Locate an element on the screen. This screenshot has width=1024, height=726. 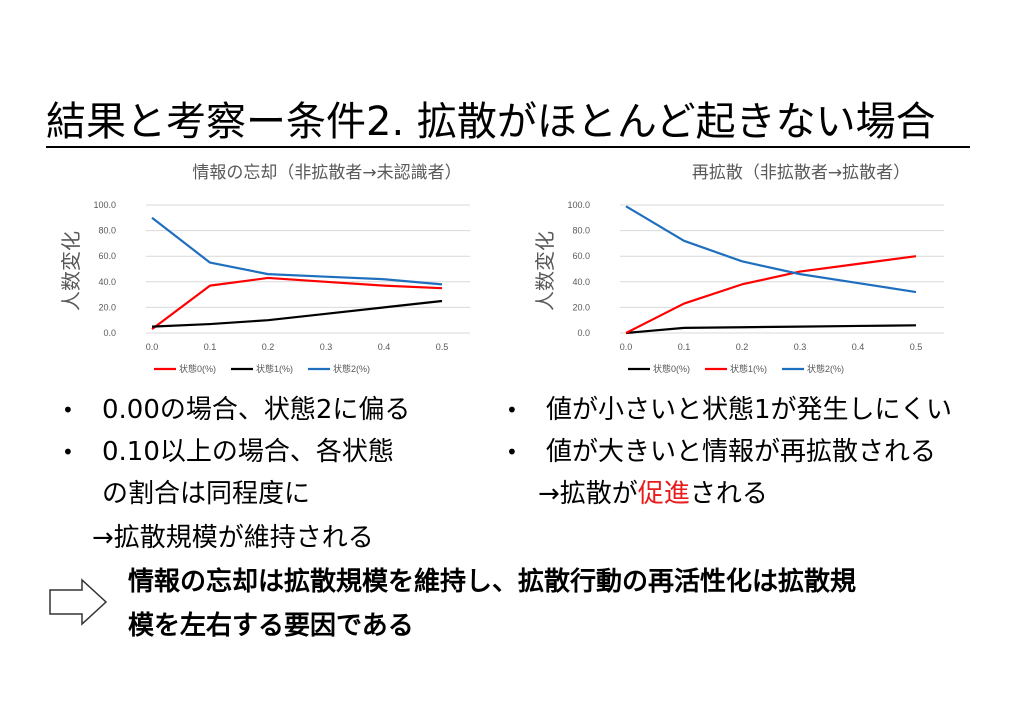
left-bullet-1: 0.00の場合、状態2に偏る is located at coordinates (256, 410).